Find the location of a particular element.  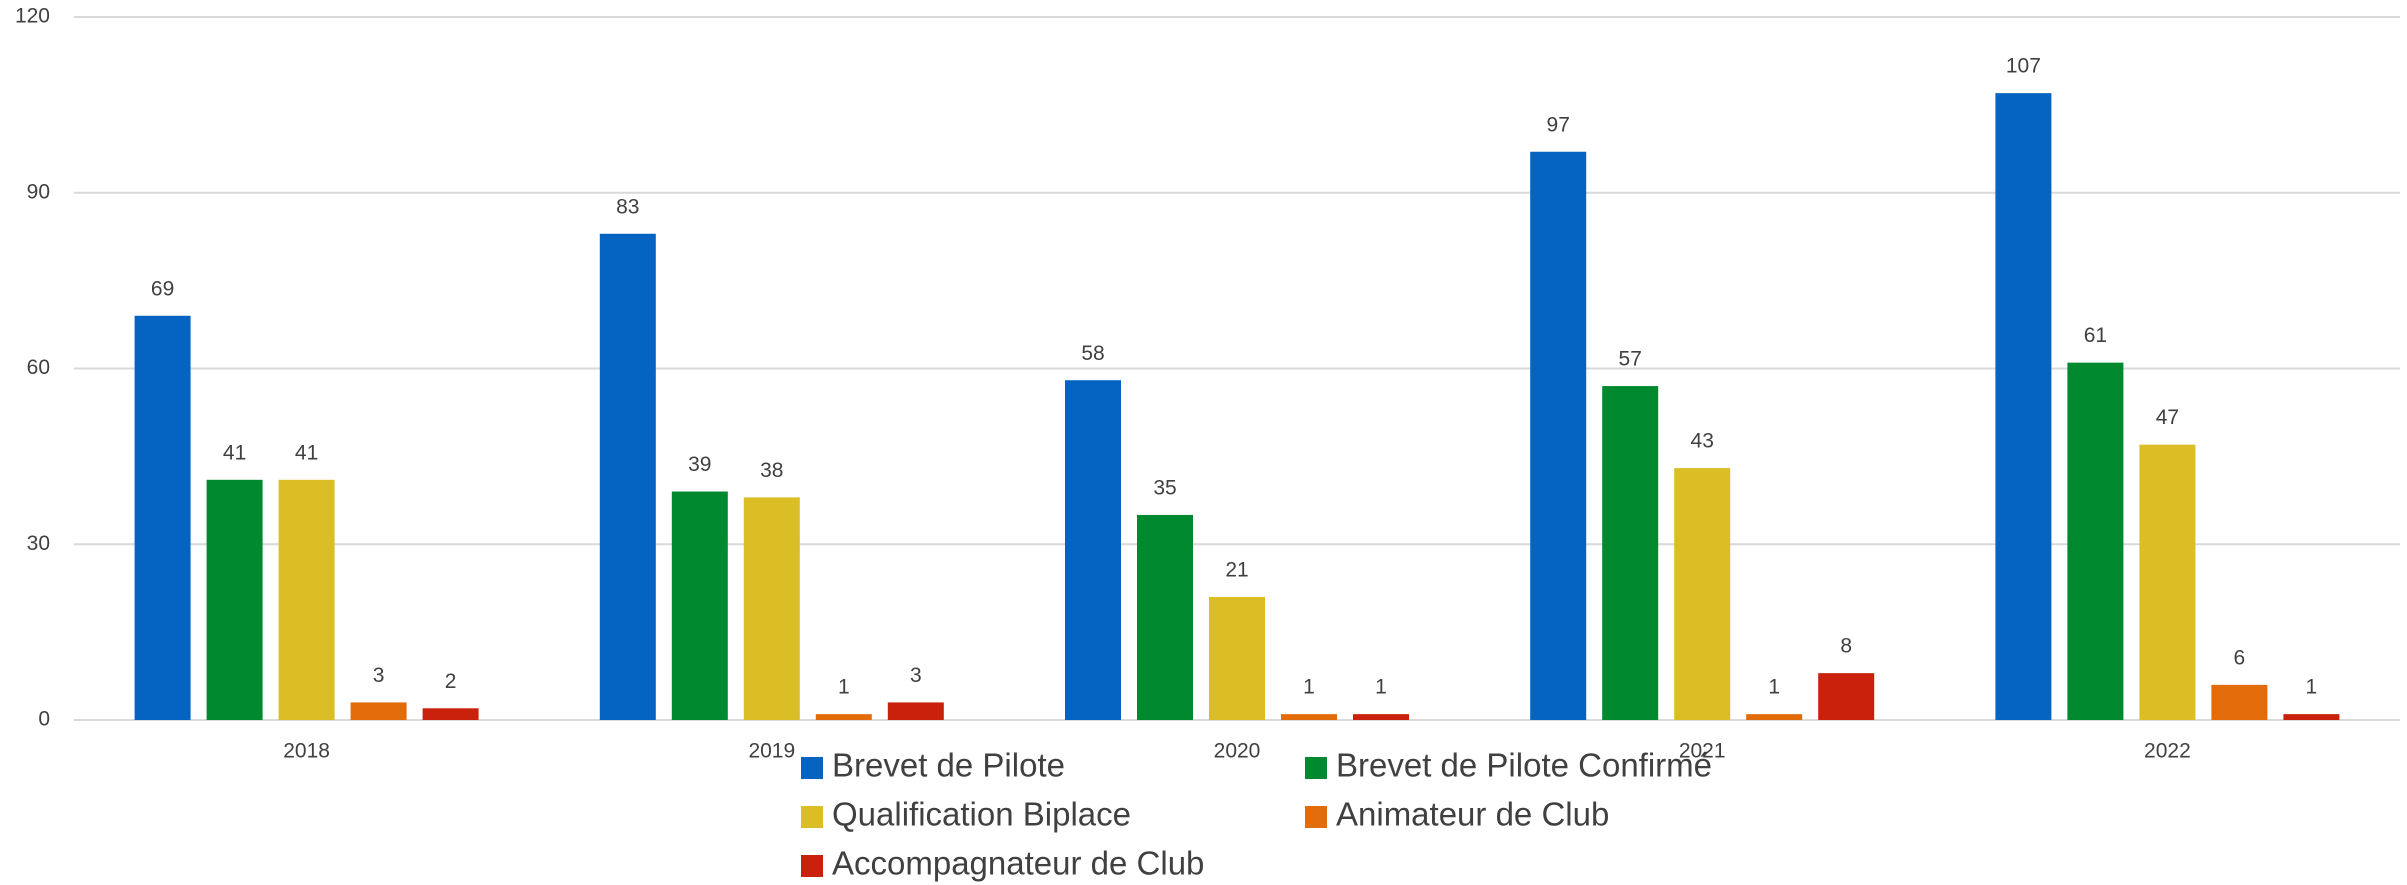

y-tick-label: 30 is located at coordinates (38, 543).